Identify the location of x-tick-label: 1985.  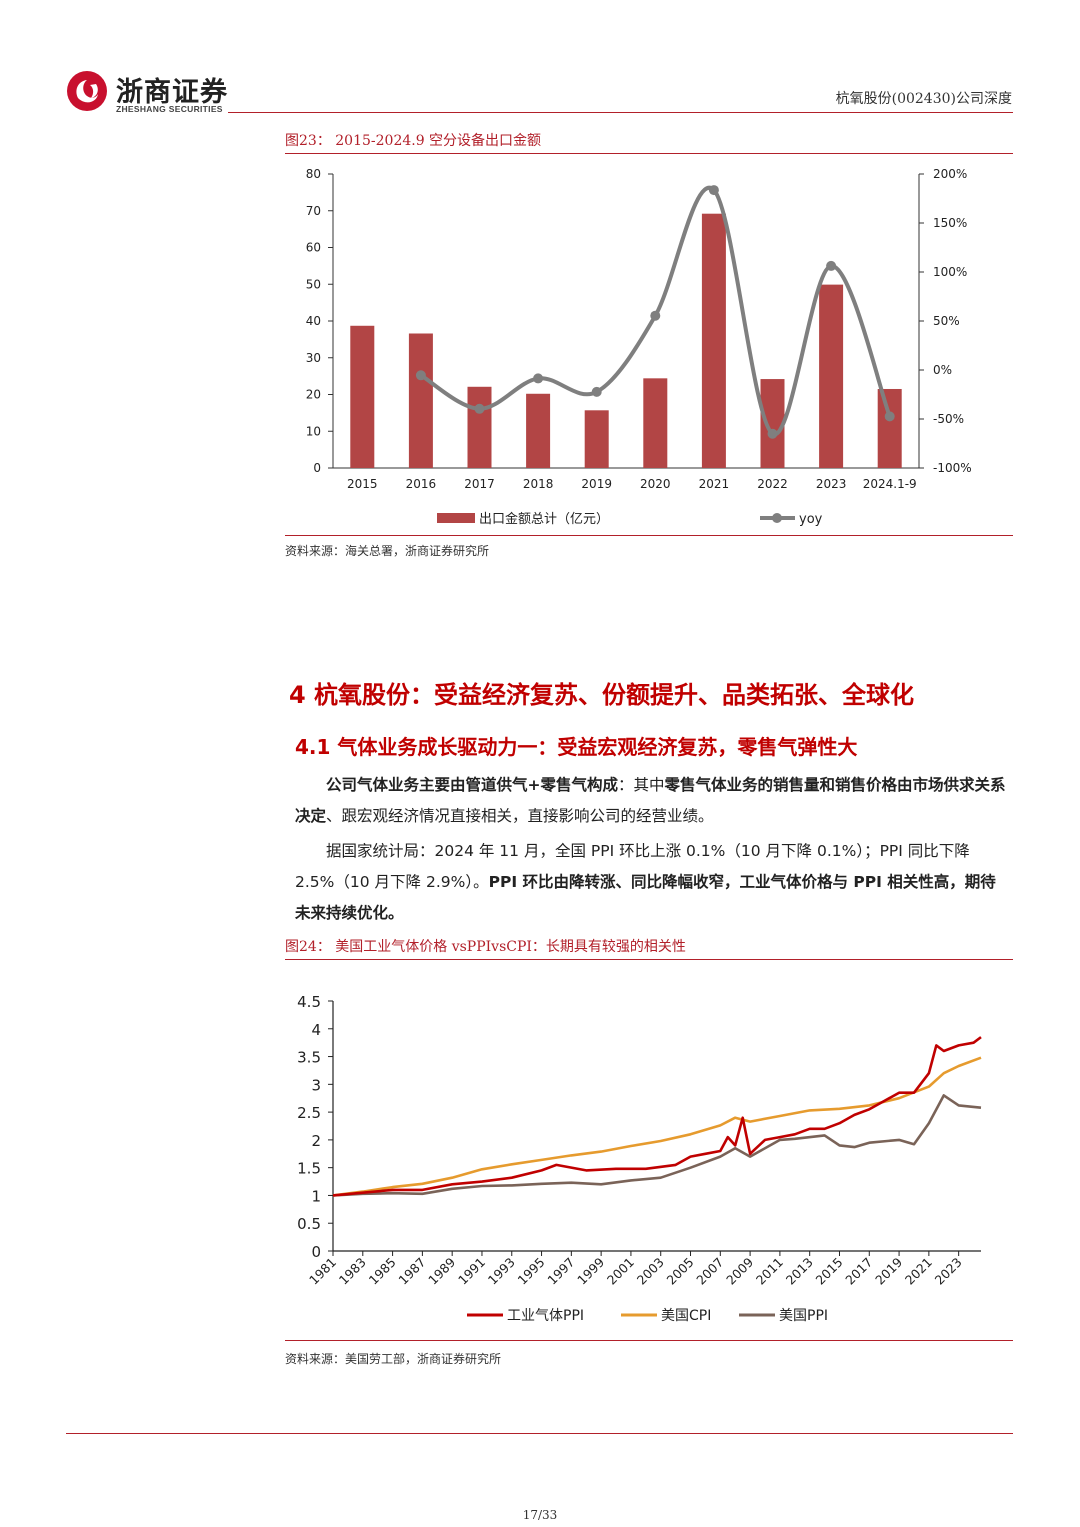
(382, 1271).